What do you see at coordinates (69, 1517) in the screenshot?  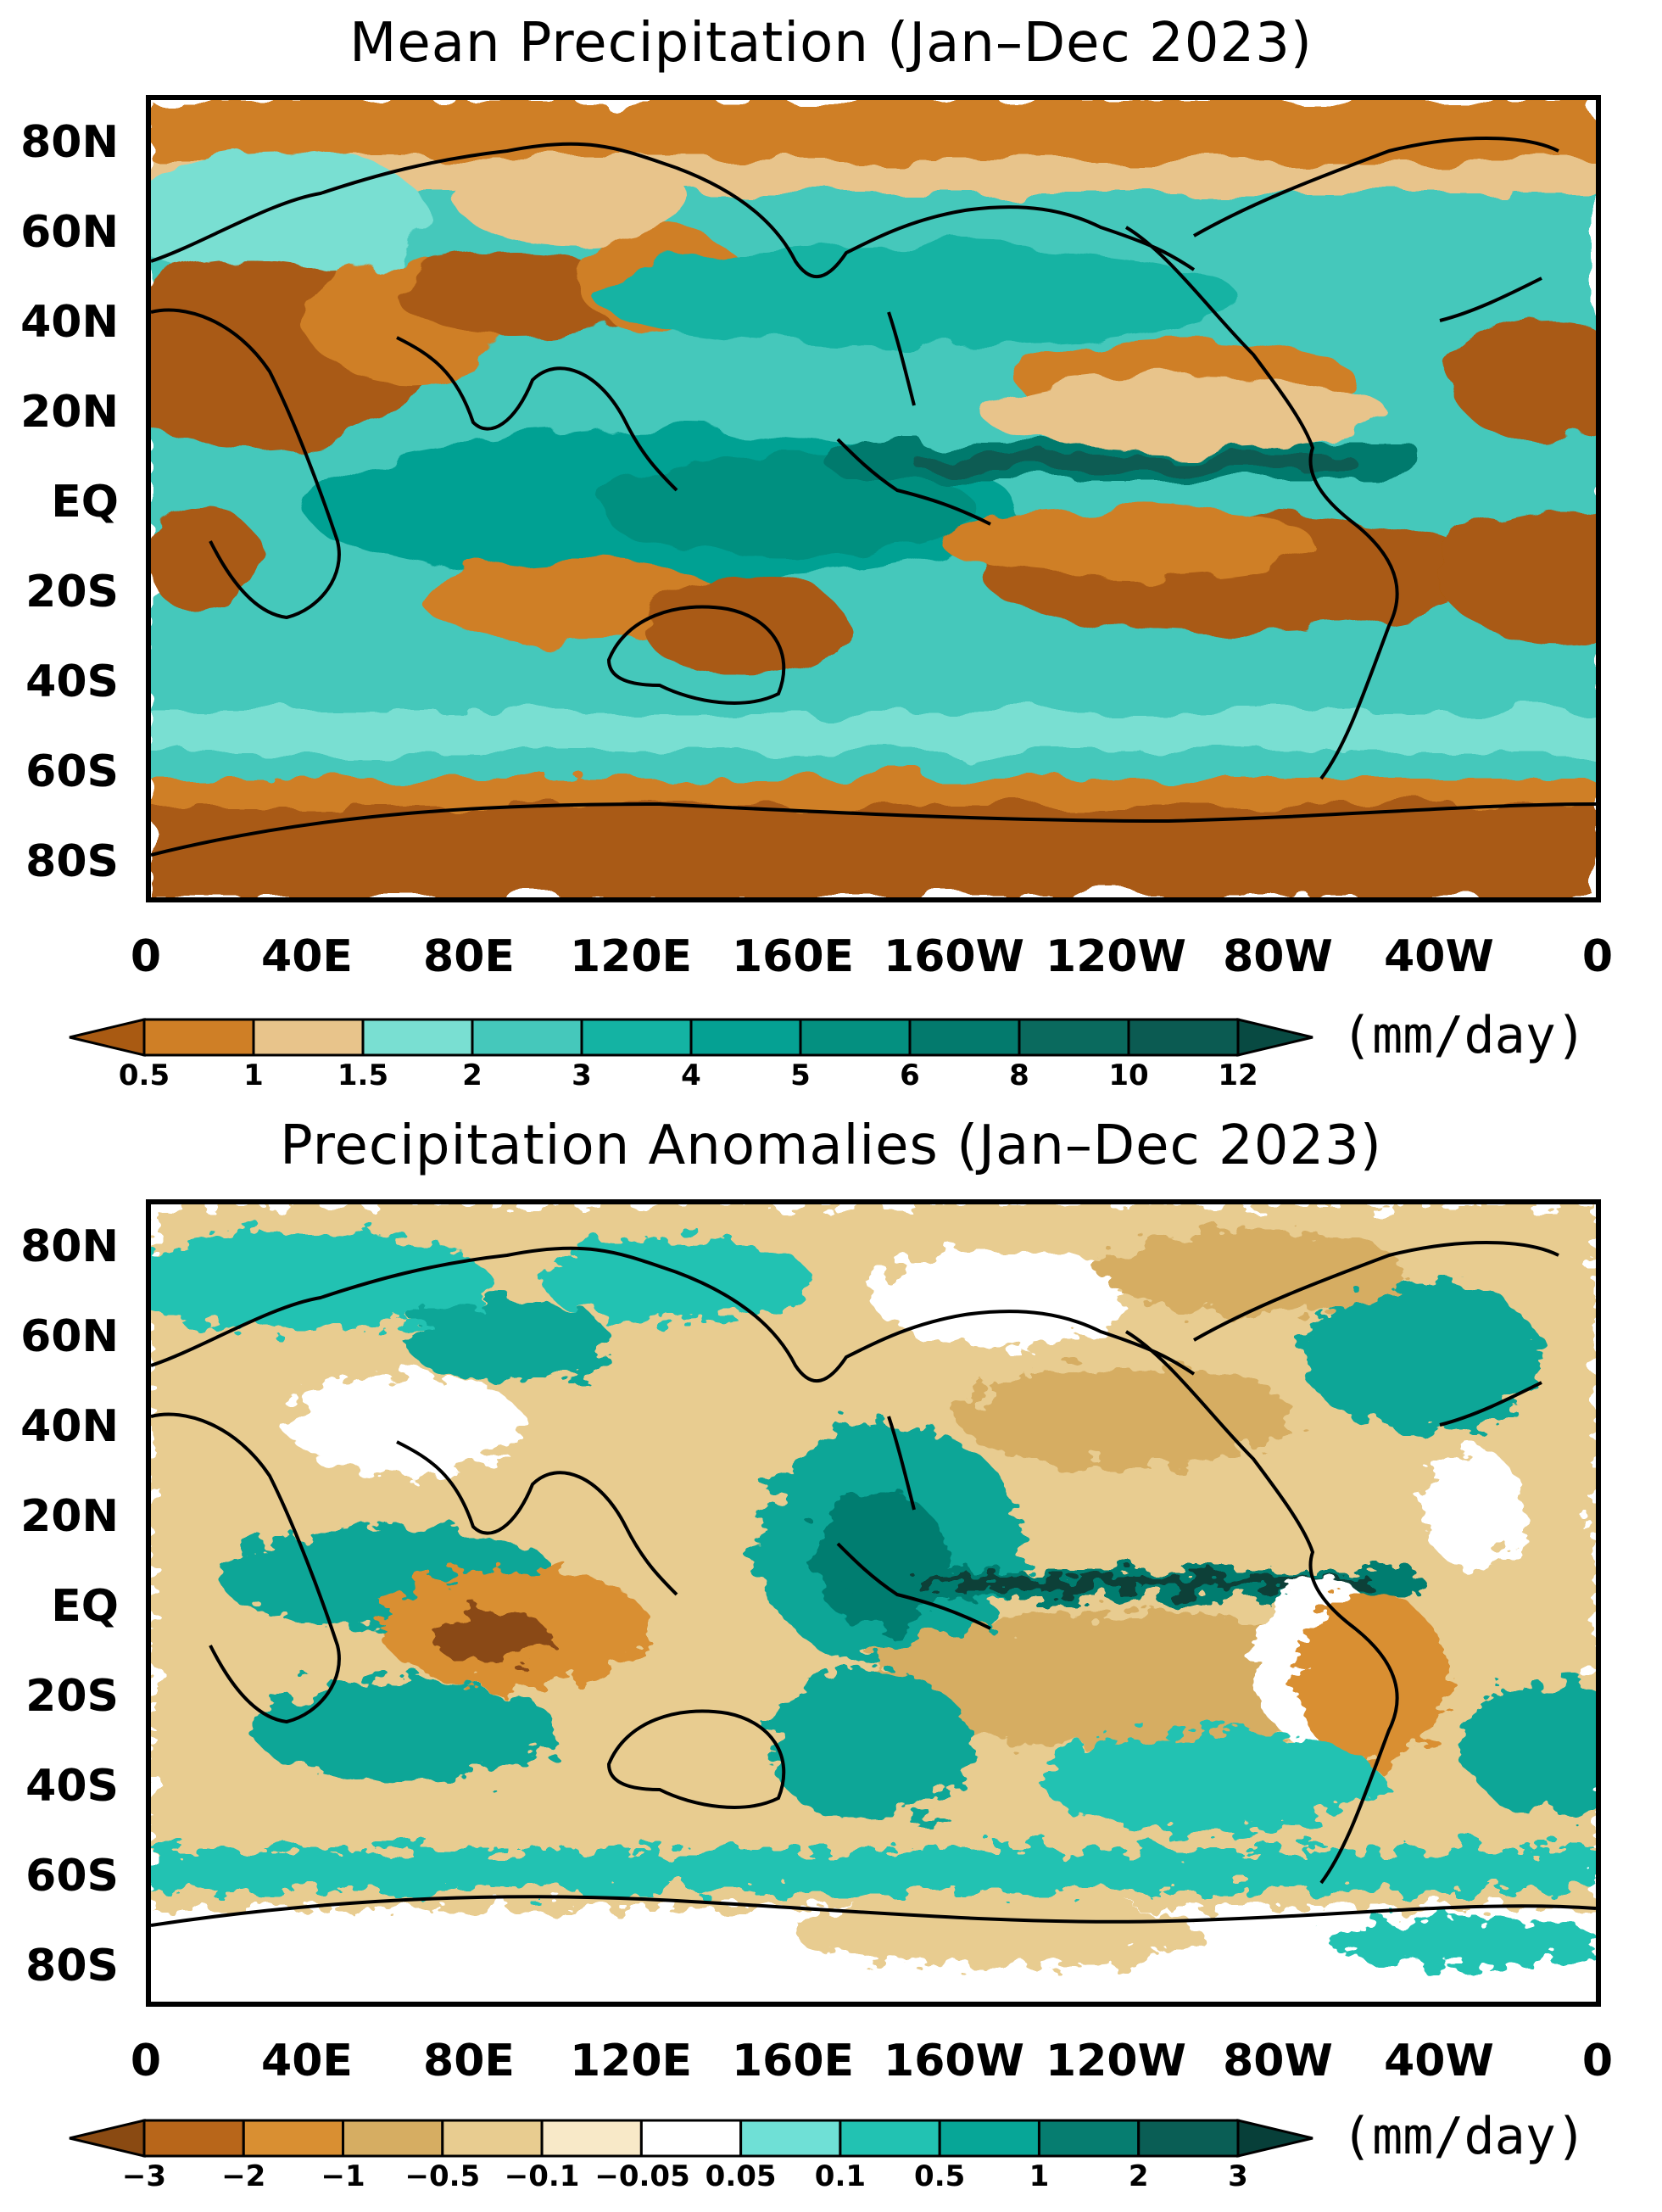 I see `panel2-lat-label: 20N` at bounding box center [69, 1517].